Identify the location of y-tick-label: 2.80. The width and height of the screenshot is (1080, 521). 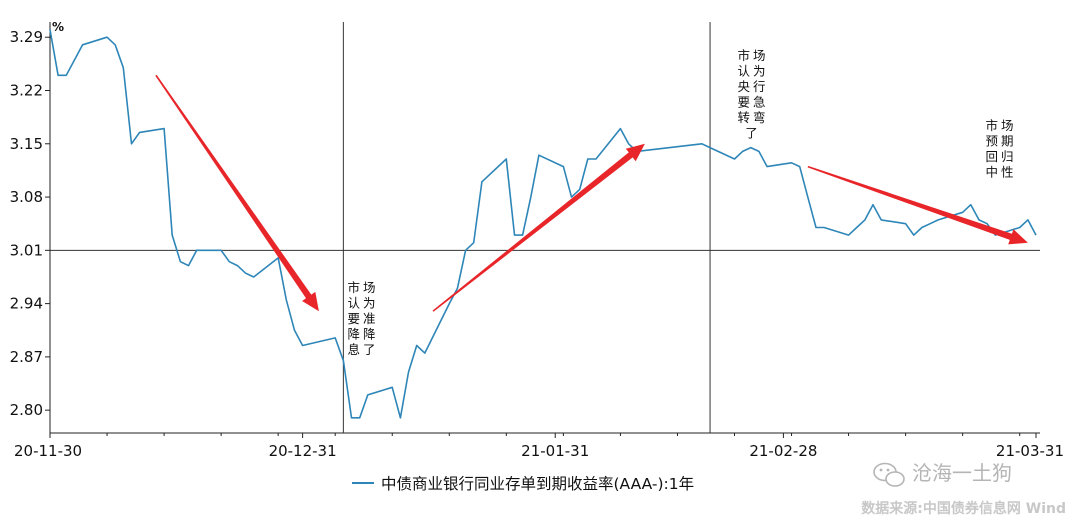
(26, 410).